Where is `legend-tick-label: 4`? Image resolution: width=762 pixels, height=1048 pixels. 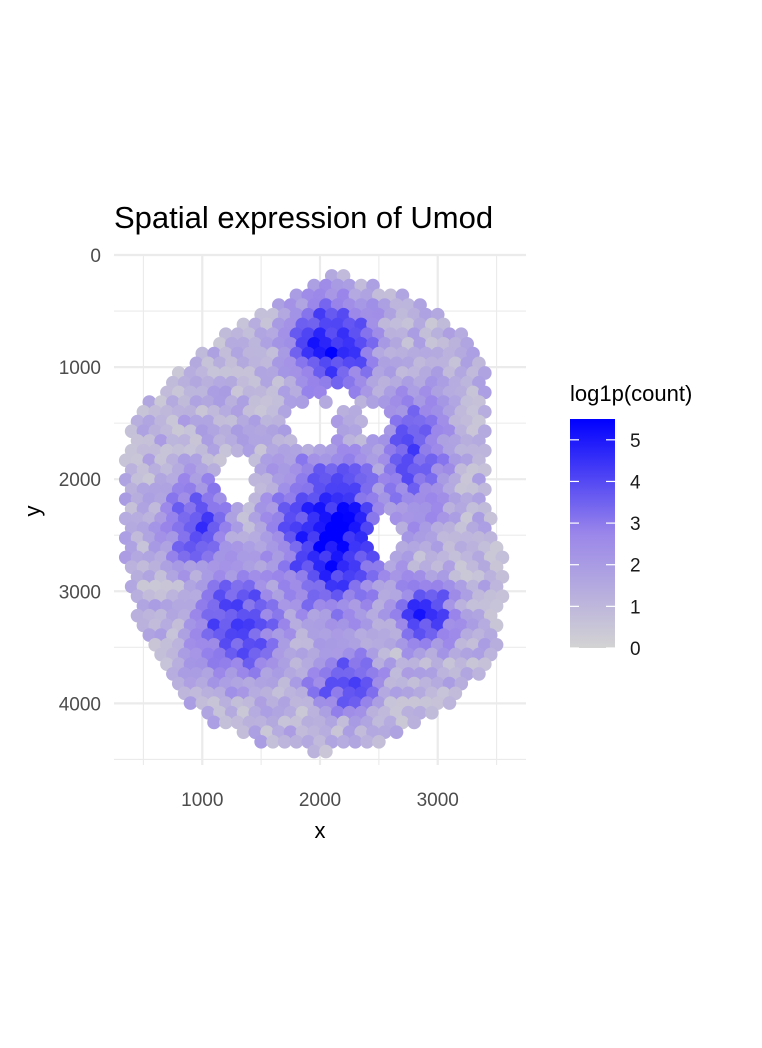
legend-tick-label: 4 is located at coordinates (635, 482).